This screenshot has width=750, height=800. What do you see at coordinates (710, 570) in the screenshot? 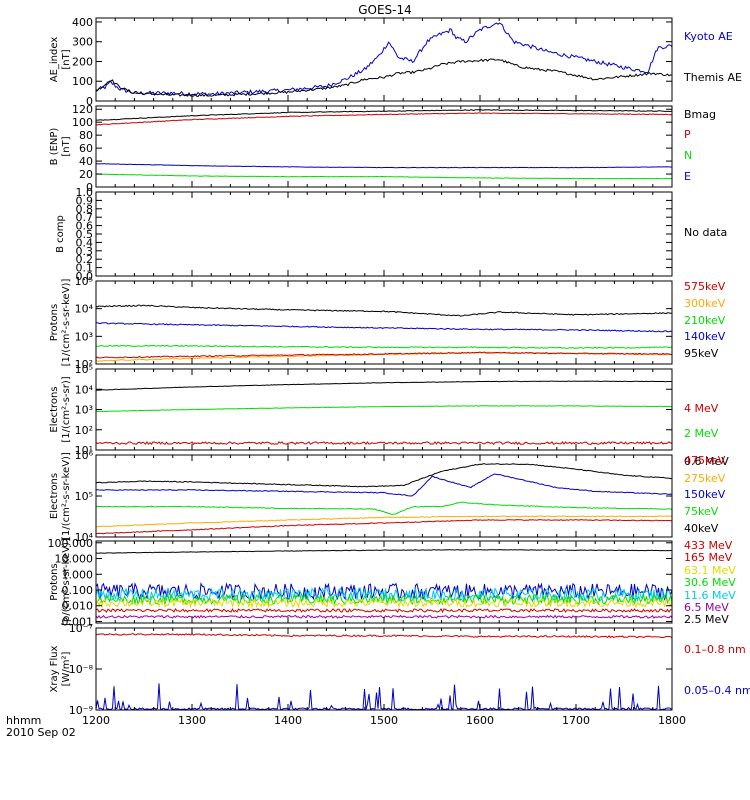
I see `legend-entry: 63.1 MeV` at bounding box center [710, 570].